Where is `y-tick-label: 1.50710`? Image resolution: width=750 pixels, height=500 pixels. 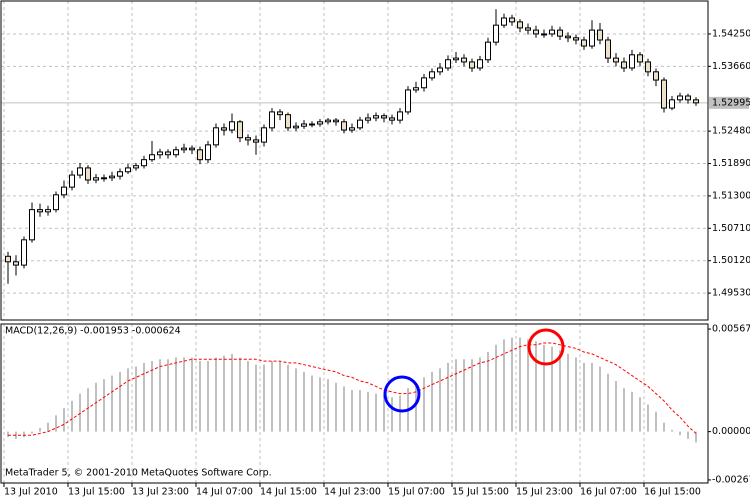
y-tick-label: 1.50710 is located at coordinates (731, 228).